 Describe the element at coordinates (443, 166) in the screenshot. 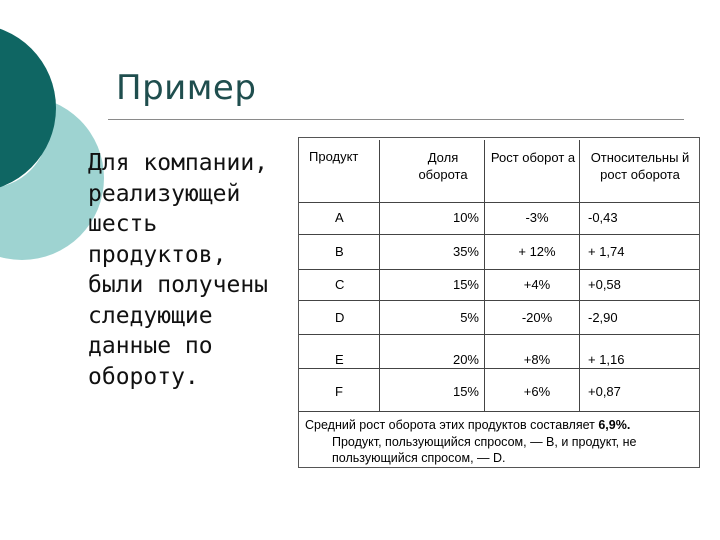

I see `header-share: Доля оборота` at that location.